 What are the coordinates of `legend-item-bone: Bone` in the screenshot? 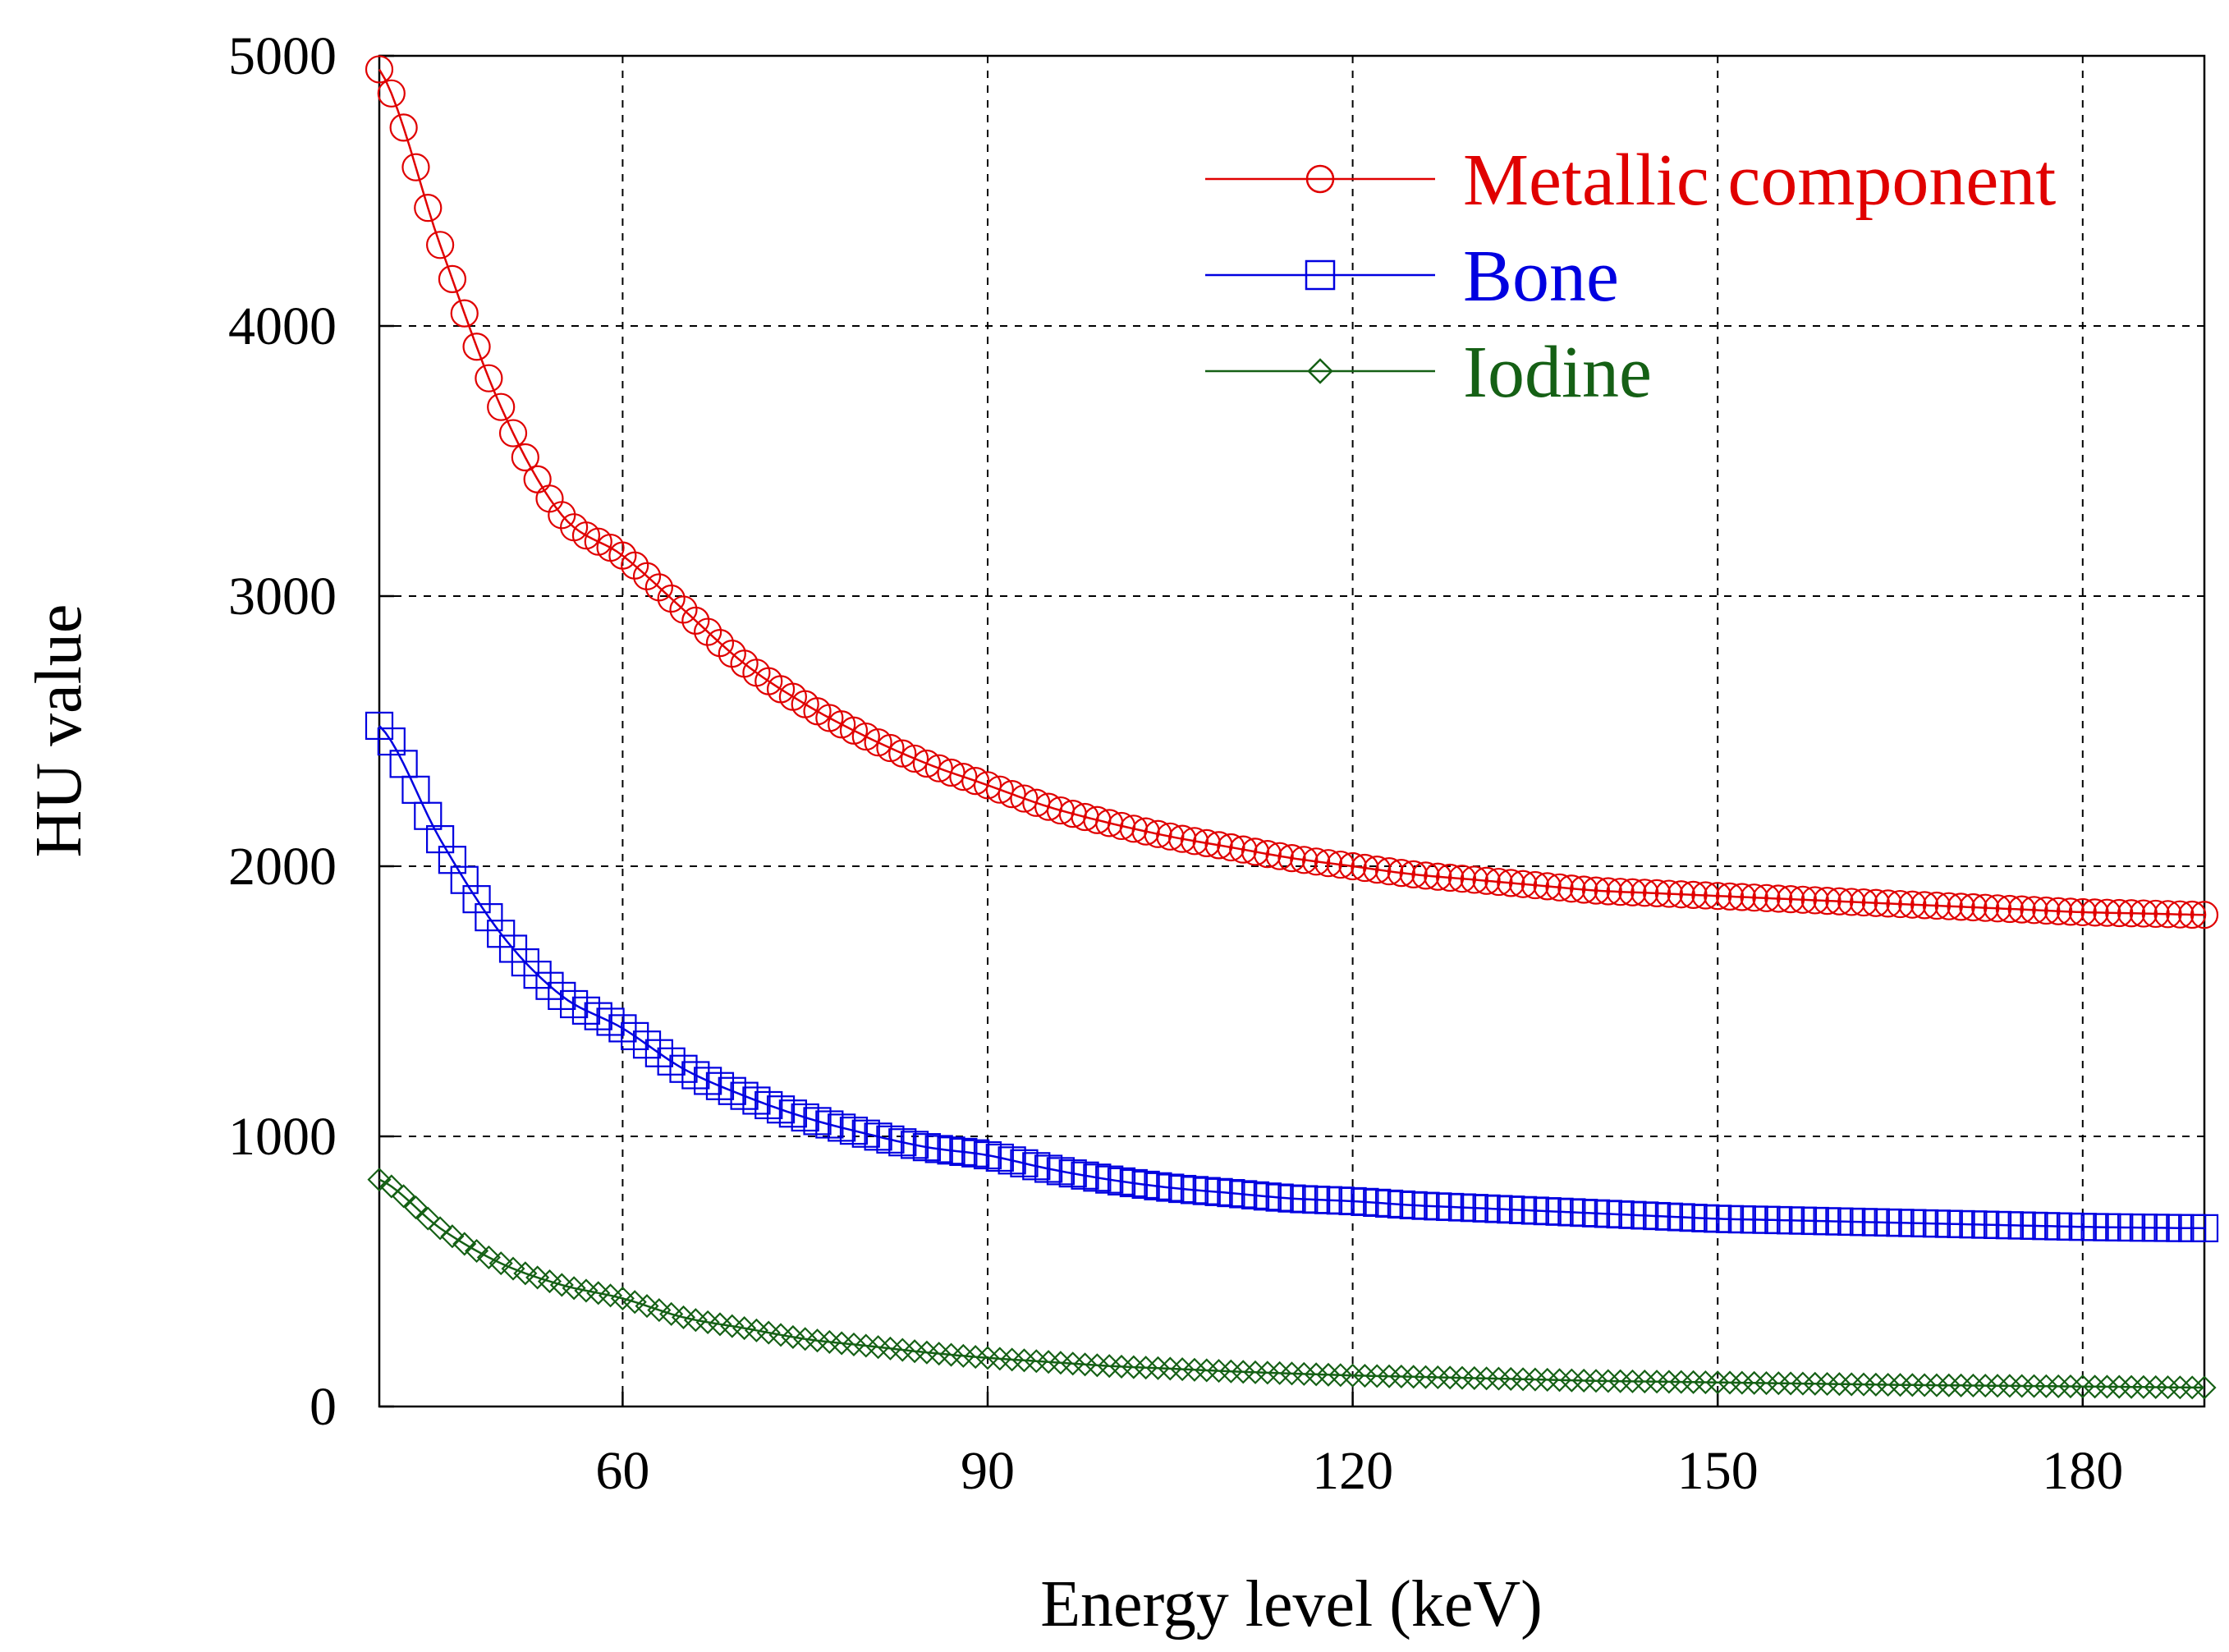 It's located at (1412, 276).